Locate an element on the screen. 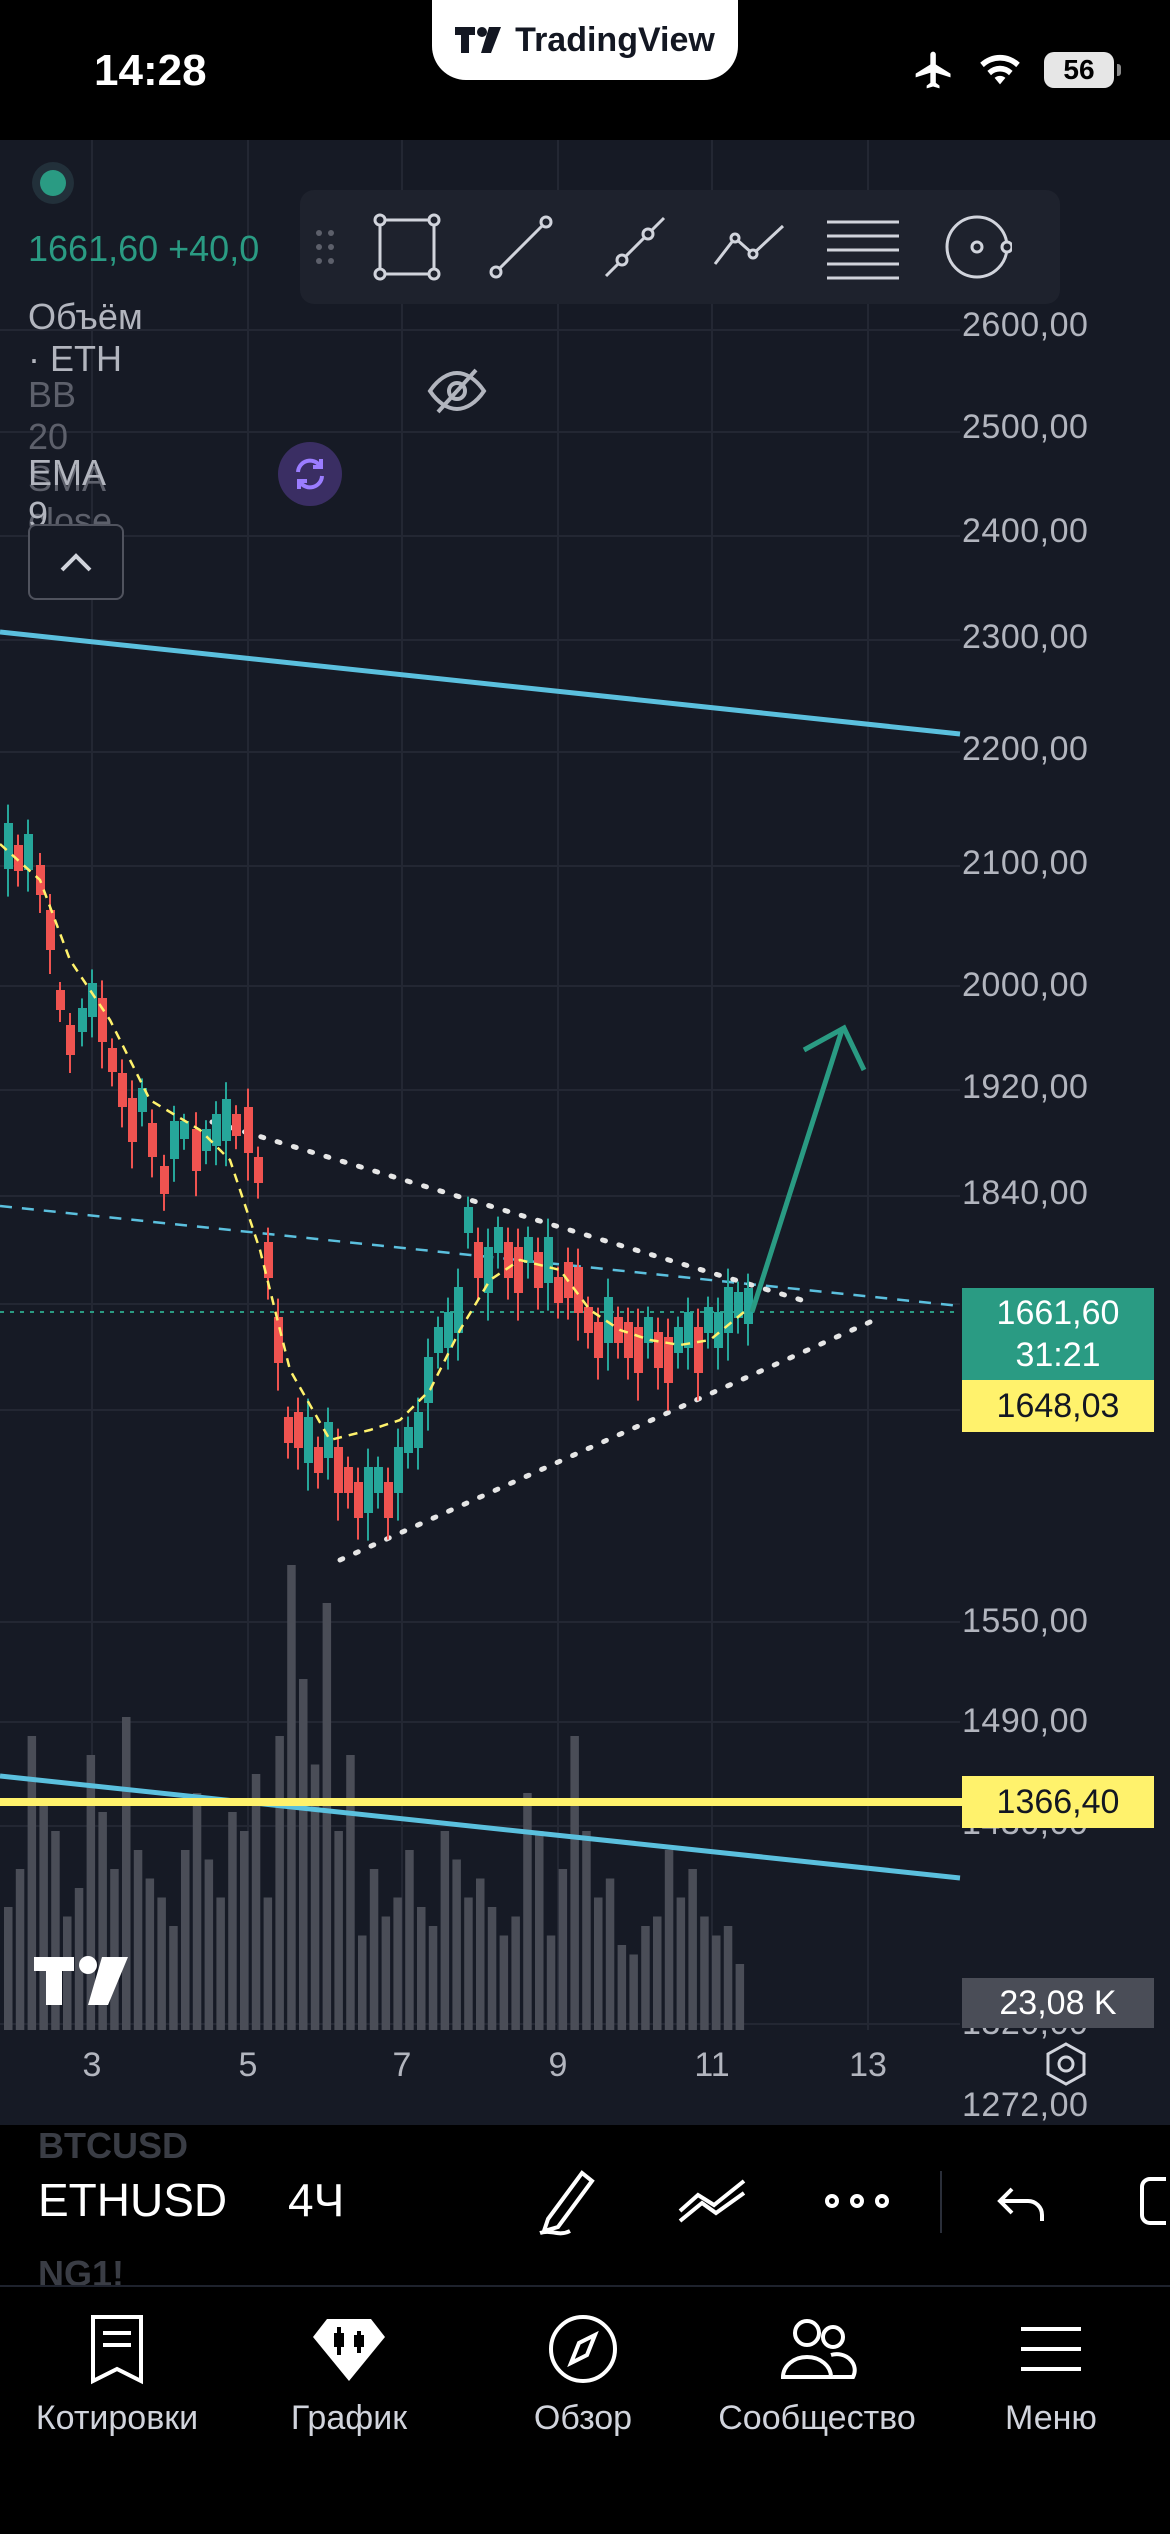  price-axis-label: 1490,00 is located at coordinates (1025, 1721).